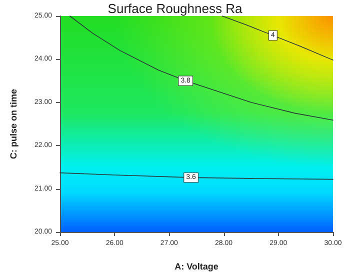 The height and width of the screenshot is (280, 350). Describe the element at coordinates (278, 38) in the screenshot. I see `line-series` at that location.